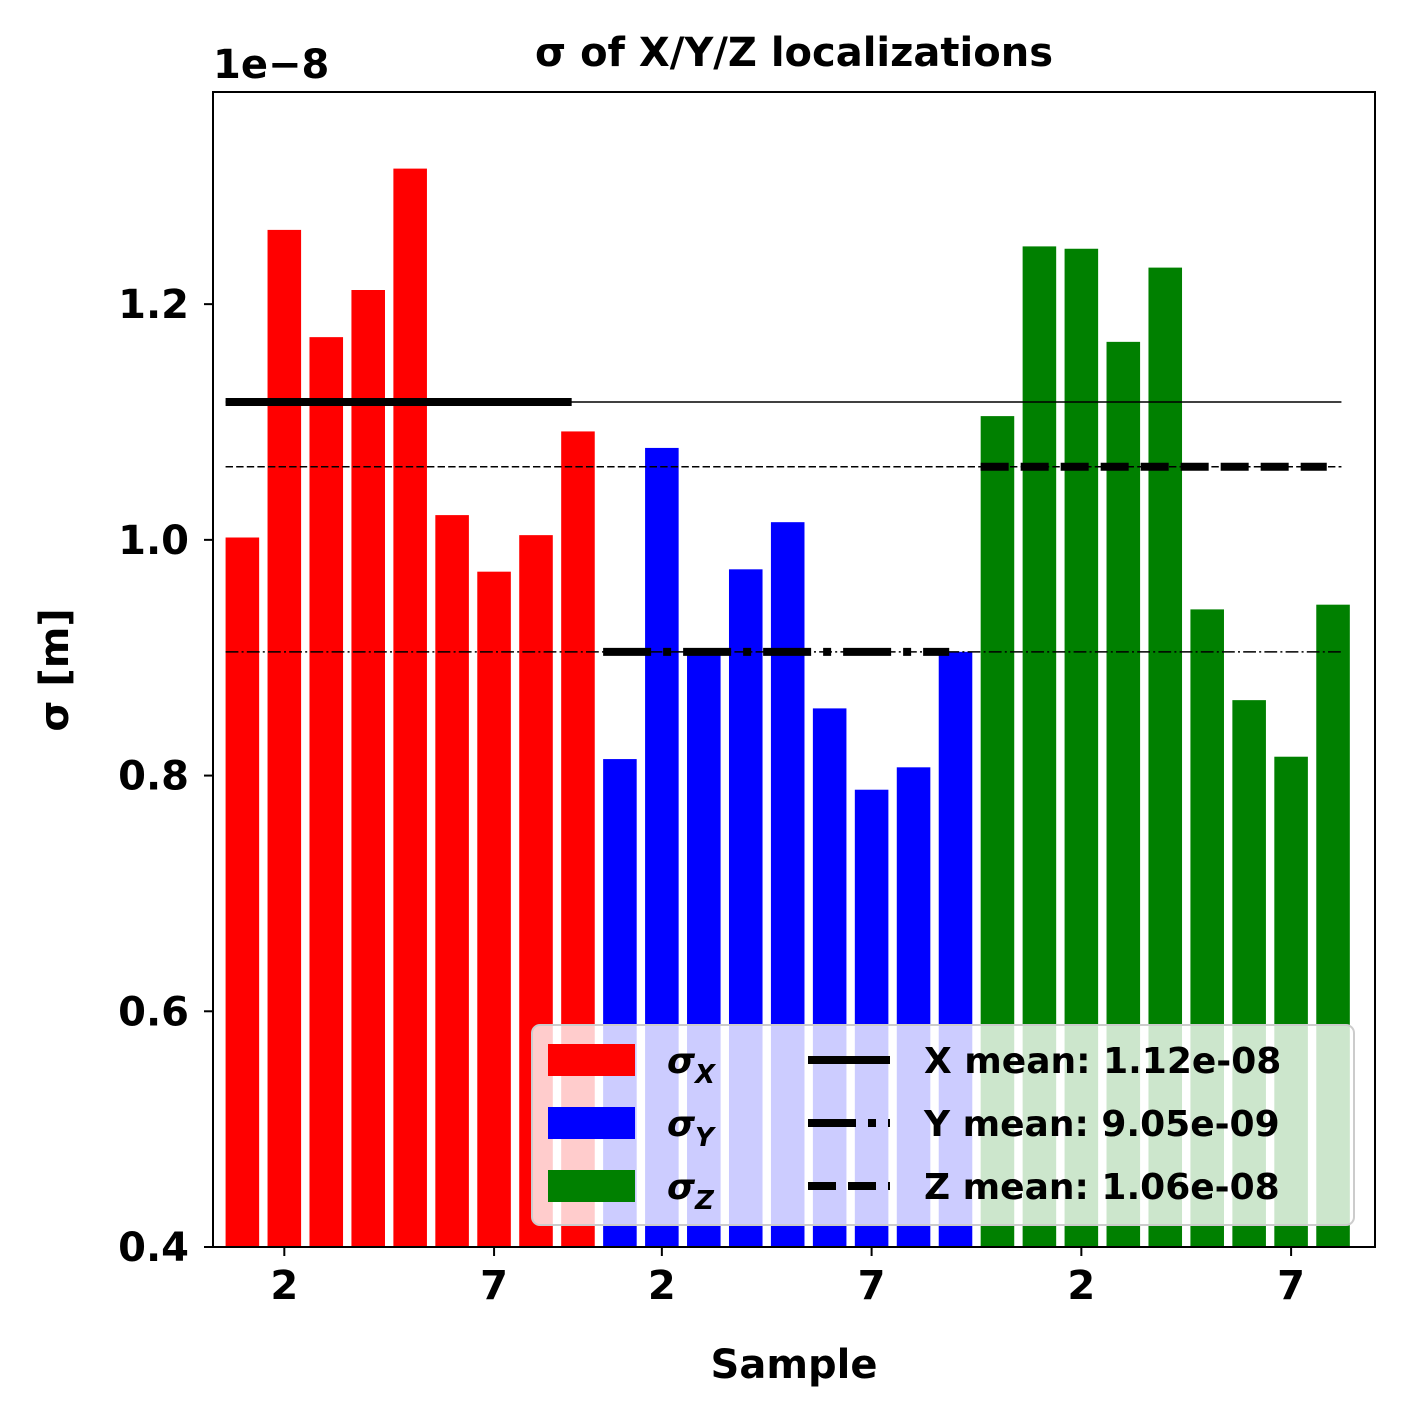 The width and height of the screenshot is (1405, 1419). What do you see at coordinates (794, 1365) in the screenshot?
I see `x-axis-label: Sample` at bounding box center [794, 1365].